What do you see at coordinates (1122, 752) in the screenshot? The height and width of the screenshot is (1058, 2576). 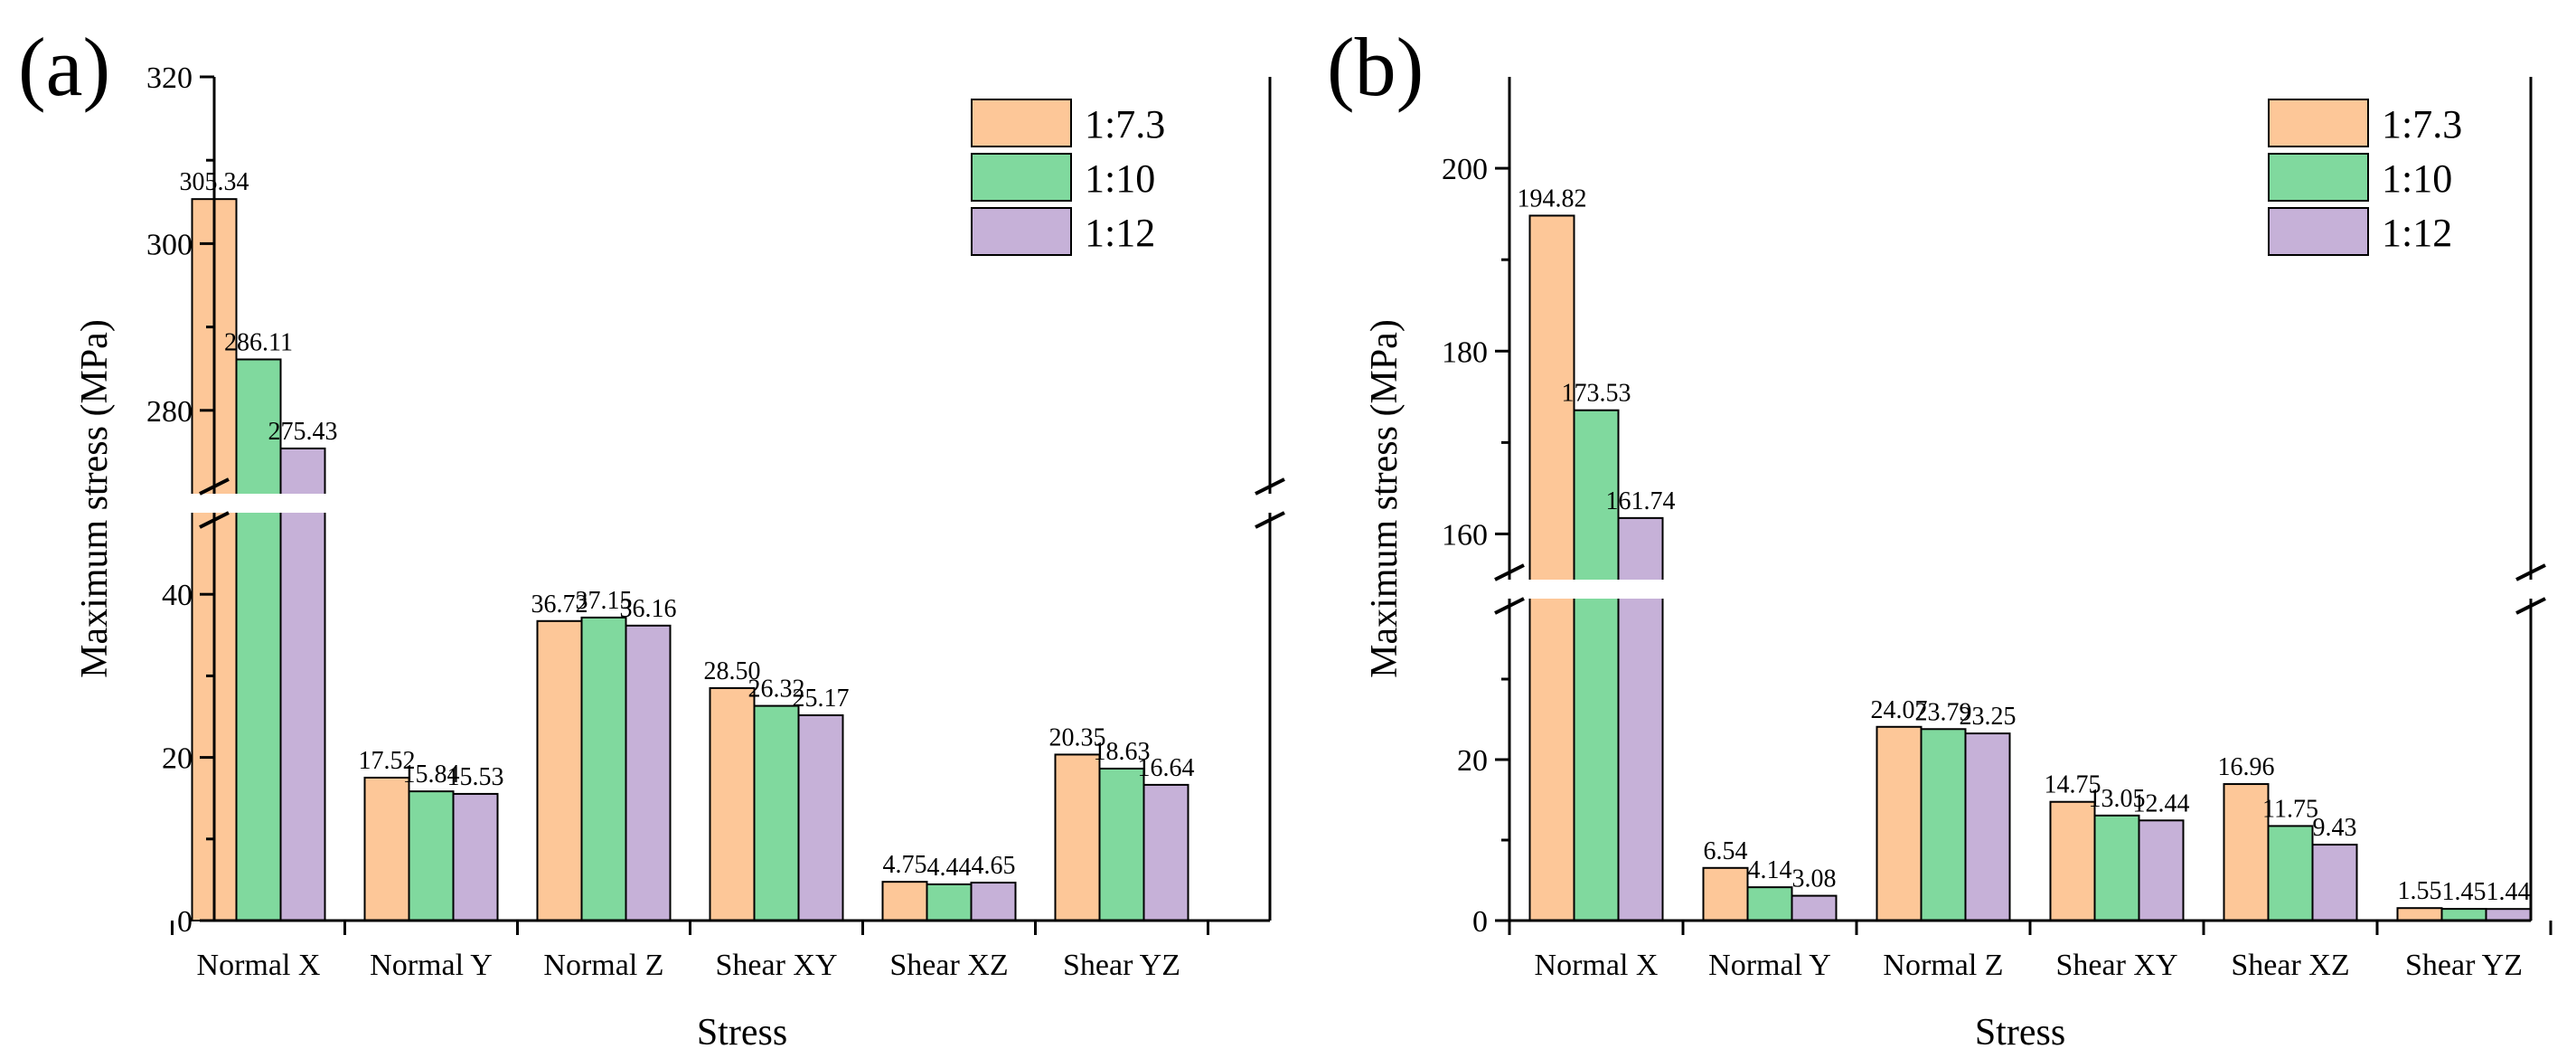 I see `data-label: 18.63` at bounding box center [1122, 752].